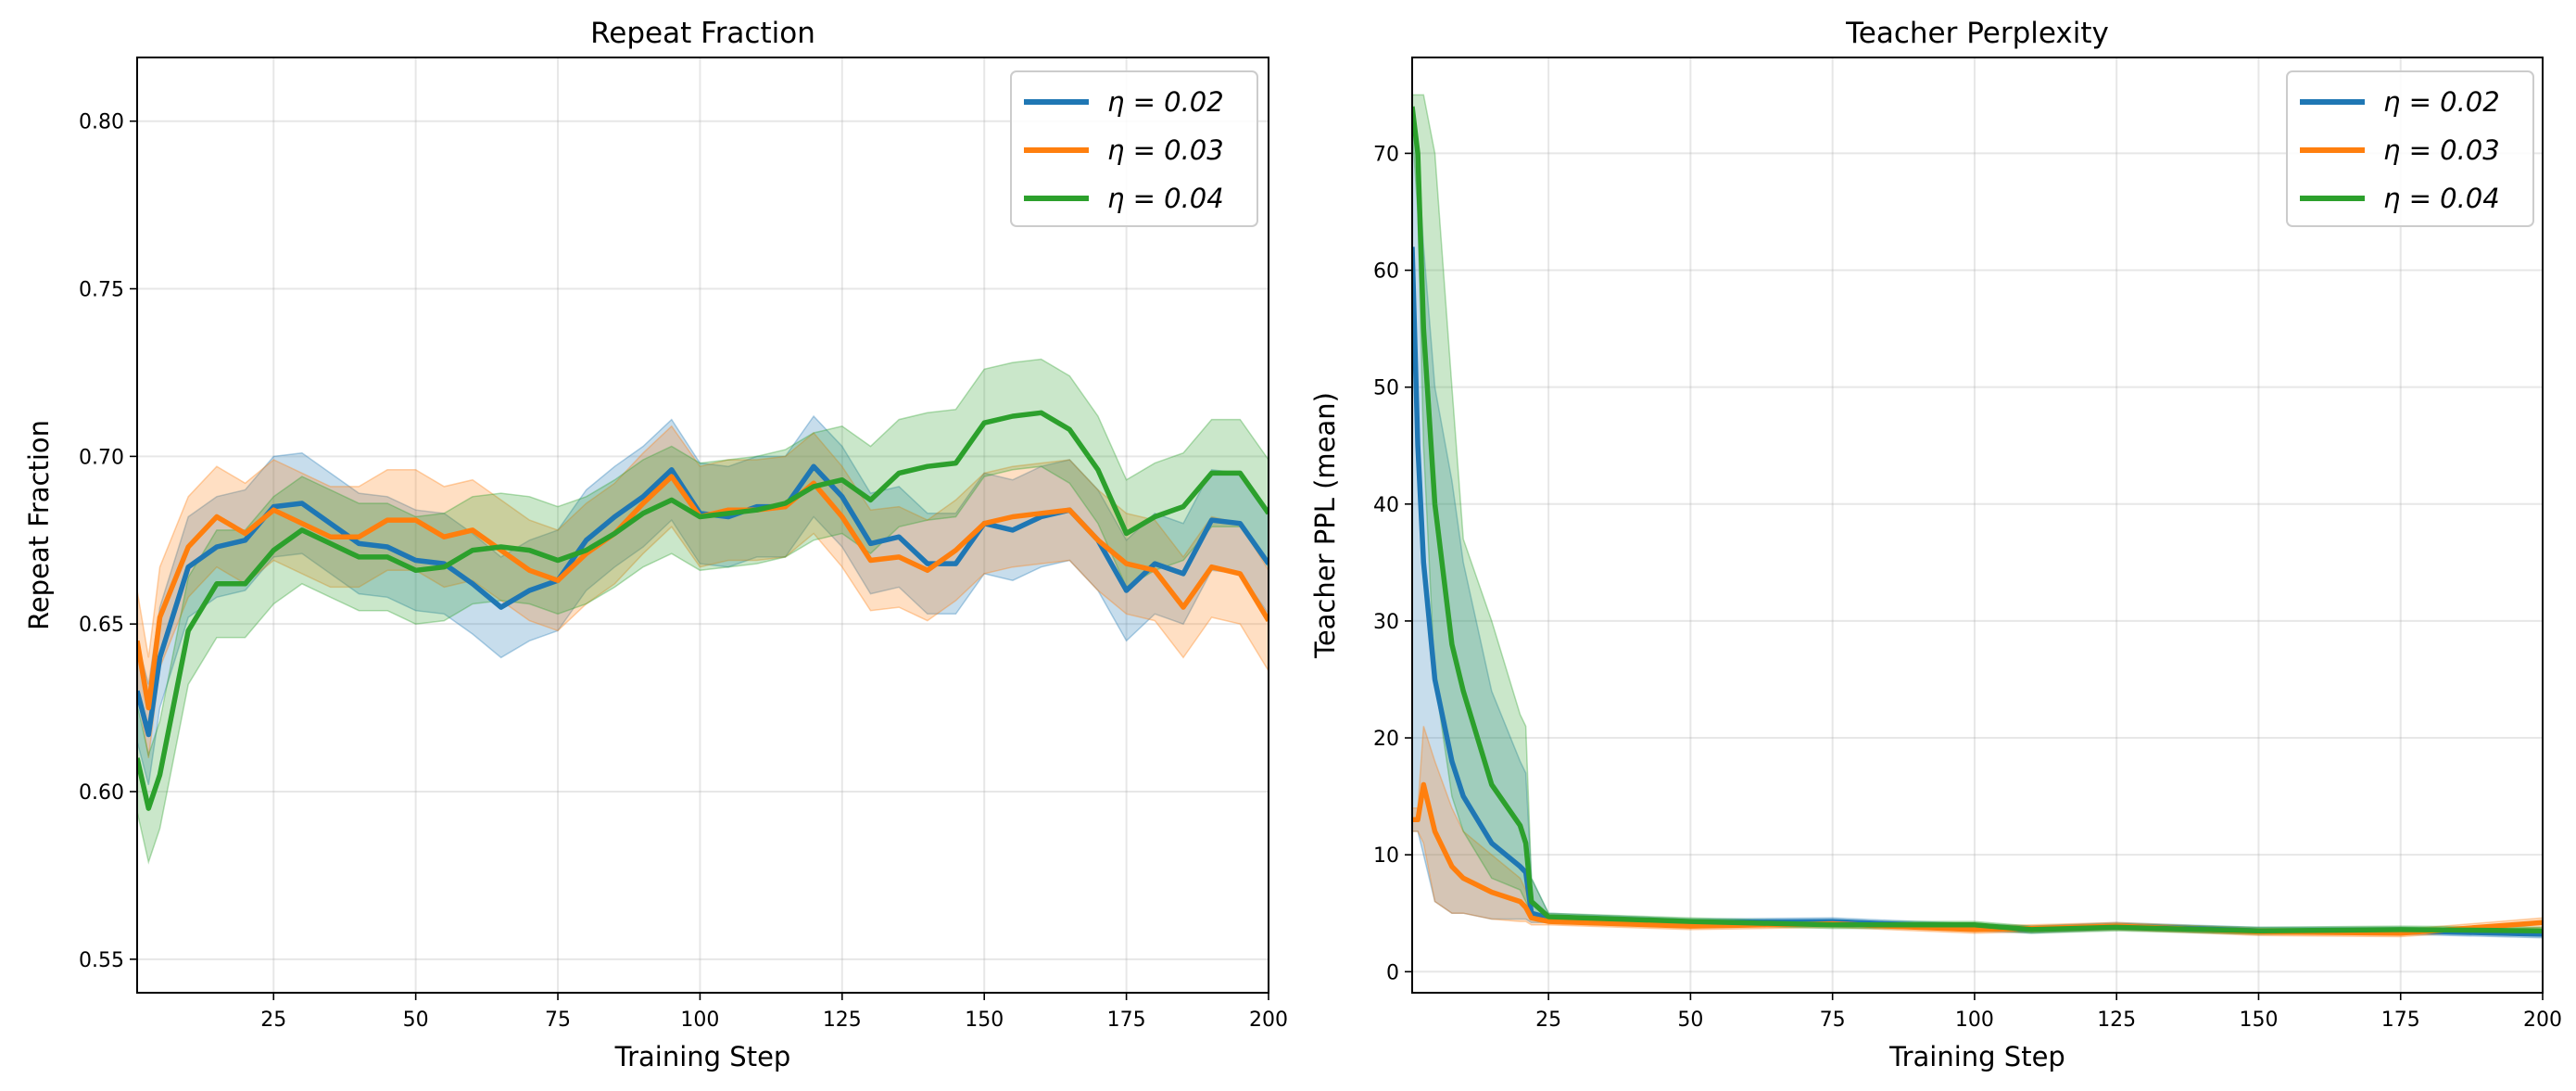 This screenshot has height=1091, width=2576. Describe the element at coordinates (1386, 389) in the screenshot. I see `y-tick-label: 50` at that location.